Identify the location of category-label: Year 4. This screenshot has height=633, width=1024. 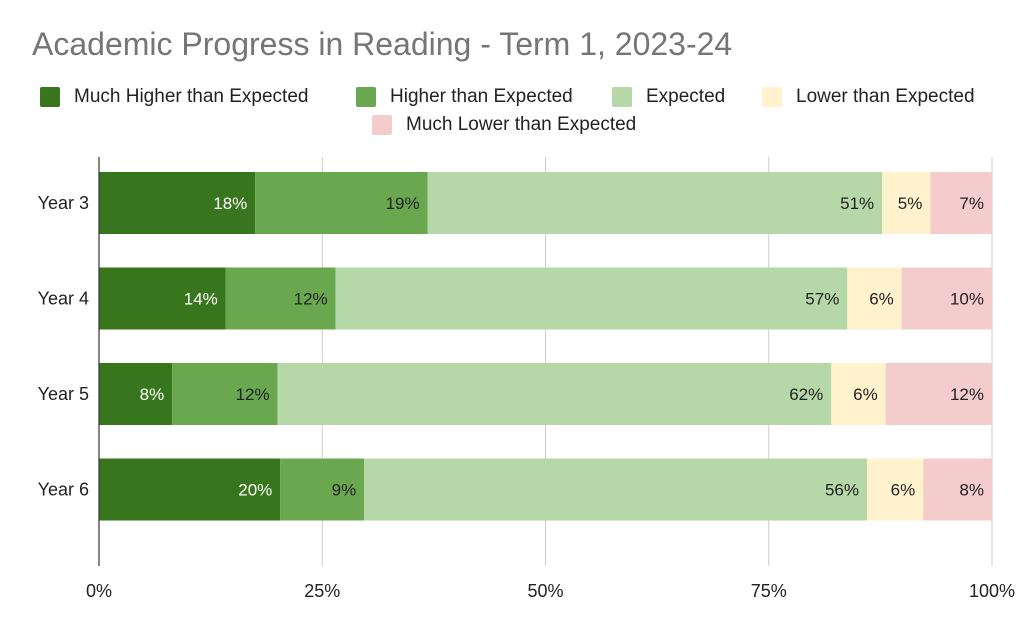
(63, 299).